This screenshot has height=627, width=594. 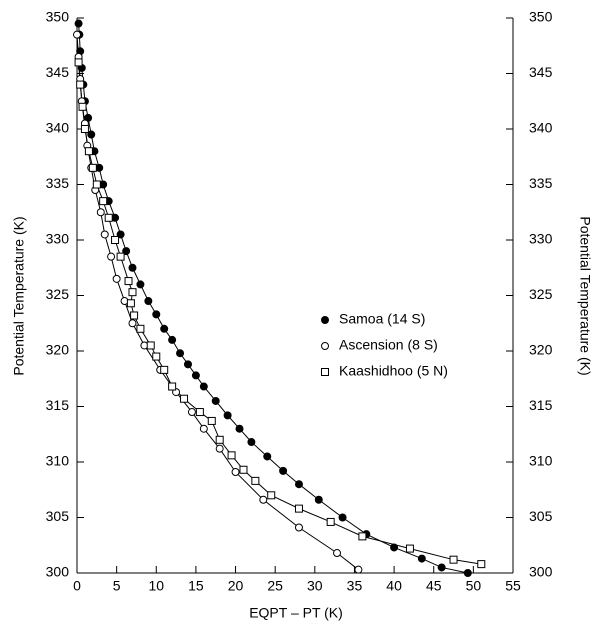 I want to click on y2-tick-label: 315, so click(x=541, y=405).